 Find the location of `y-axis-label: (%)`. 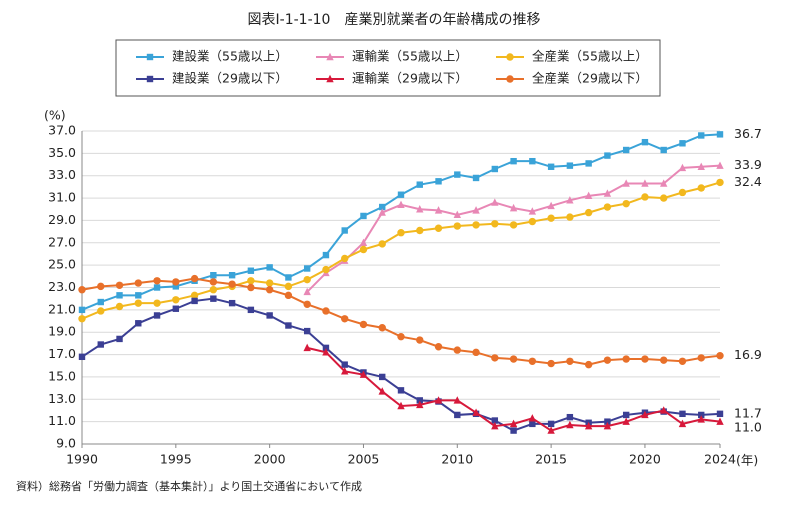

y-axis-label: (%) is located at coordinates (55, 115).